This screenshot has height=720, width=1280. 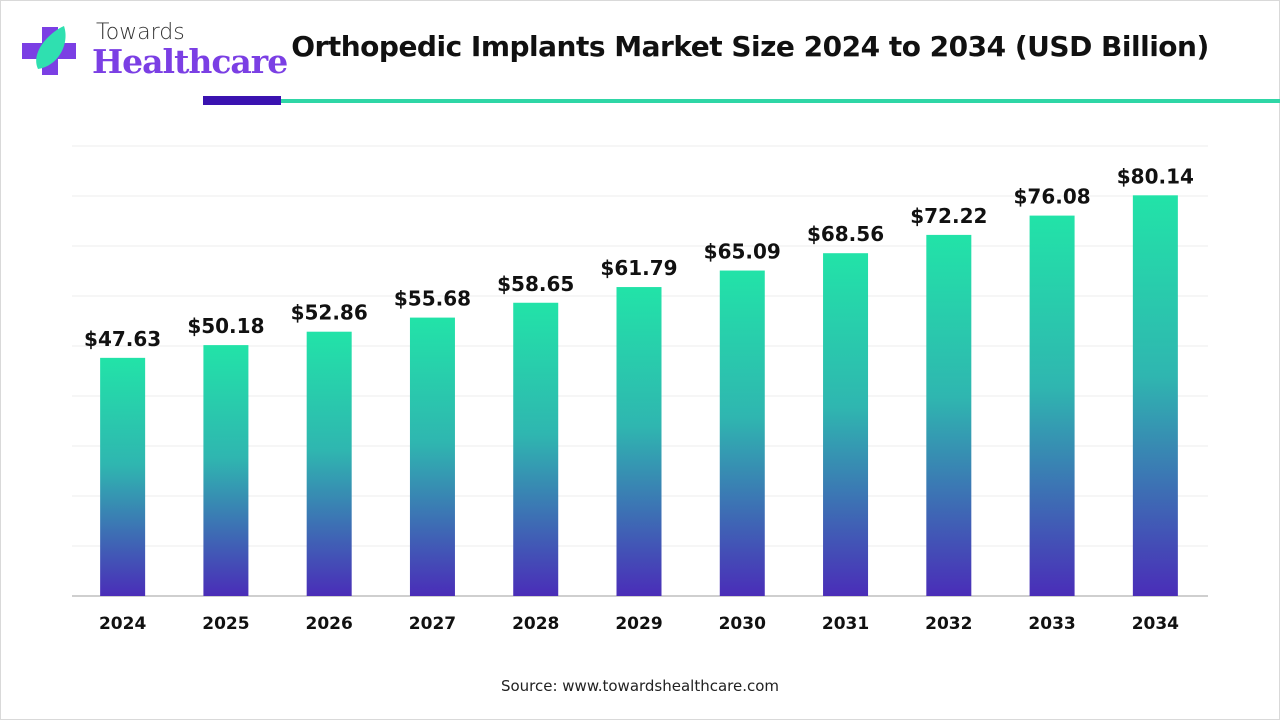 What do you see at coordinates (742, 252) in the screenshot?
I see `data-label: $65.09` at bounding box center [742, 252].